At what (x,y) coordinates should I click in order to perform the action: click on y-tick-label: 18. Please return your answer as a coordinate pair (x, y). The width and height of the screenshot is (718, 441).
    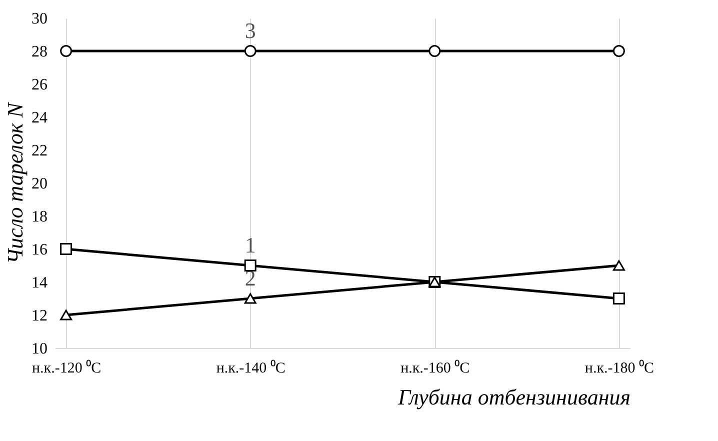
    Looking at the image, I should click on (40, 217).